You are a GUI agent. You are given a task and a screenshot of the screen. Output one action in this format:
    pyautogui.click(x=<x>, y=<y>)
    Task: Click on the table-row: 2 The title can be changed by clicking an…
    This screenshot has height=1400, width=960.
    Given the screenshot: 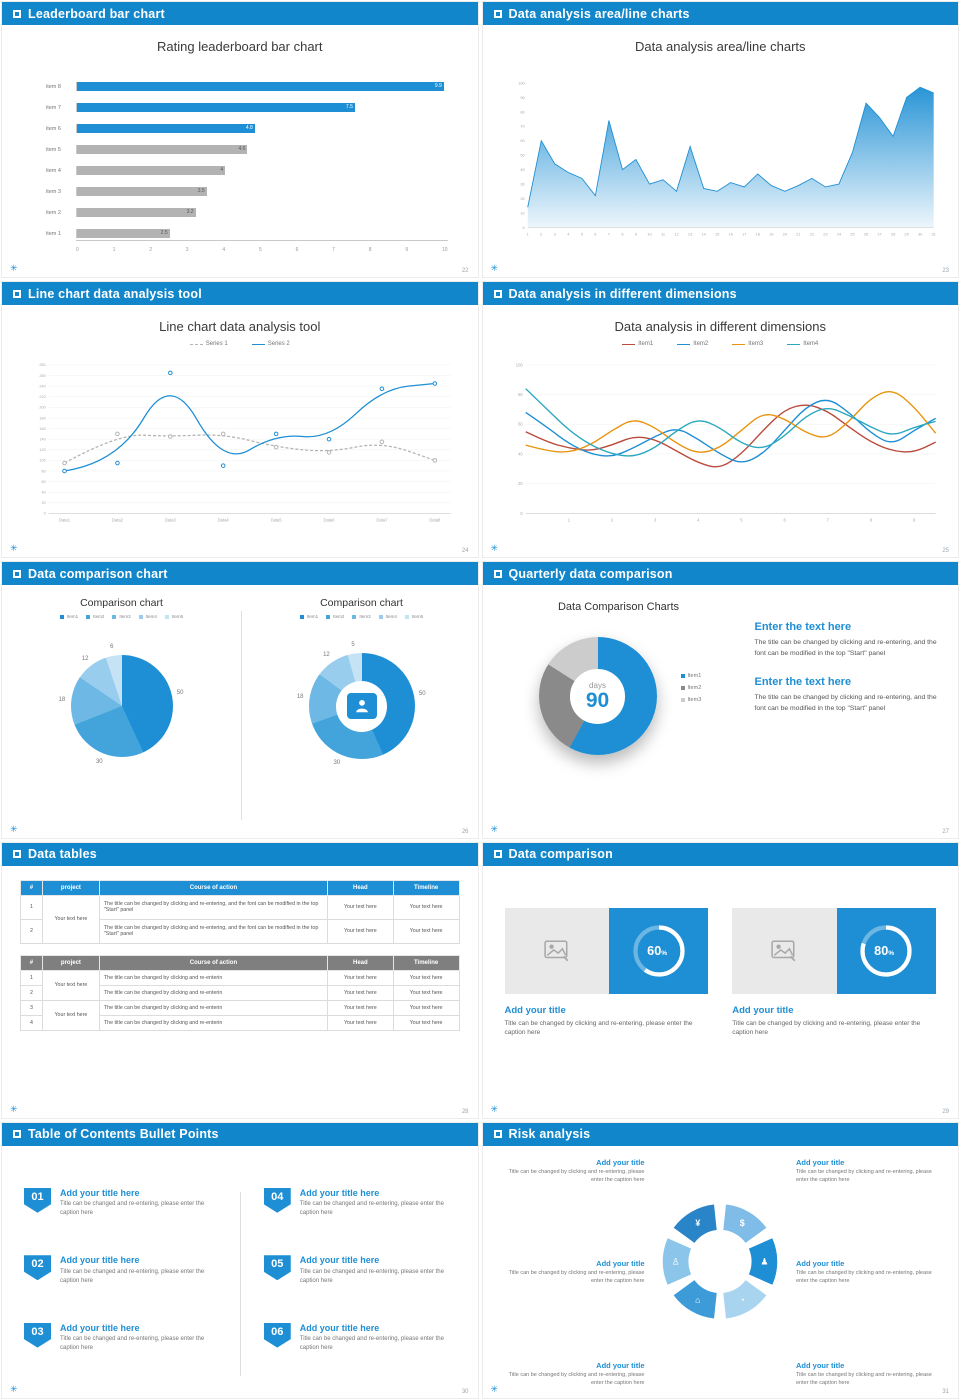 What is the action you would take?
    pyautogui.click(x=240, y=992)
    